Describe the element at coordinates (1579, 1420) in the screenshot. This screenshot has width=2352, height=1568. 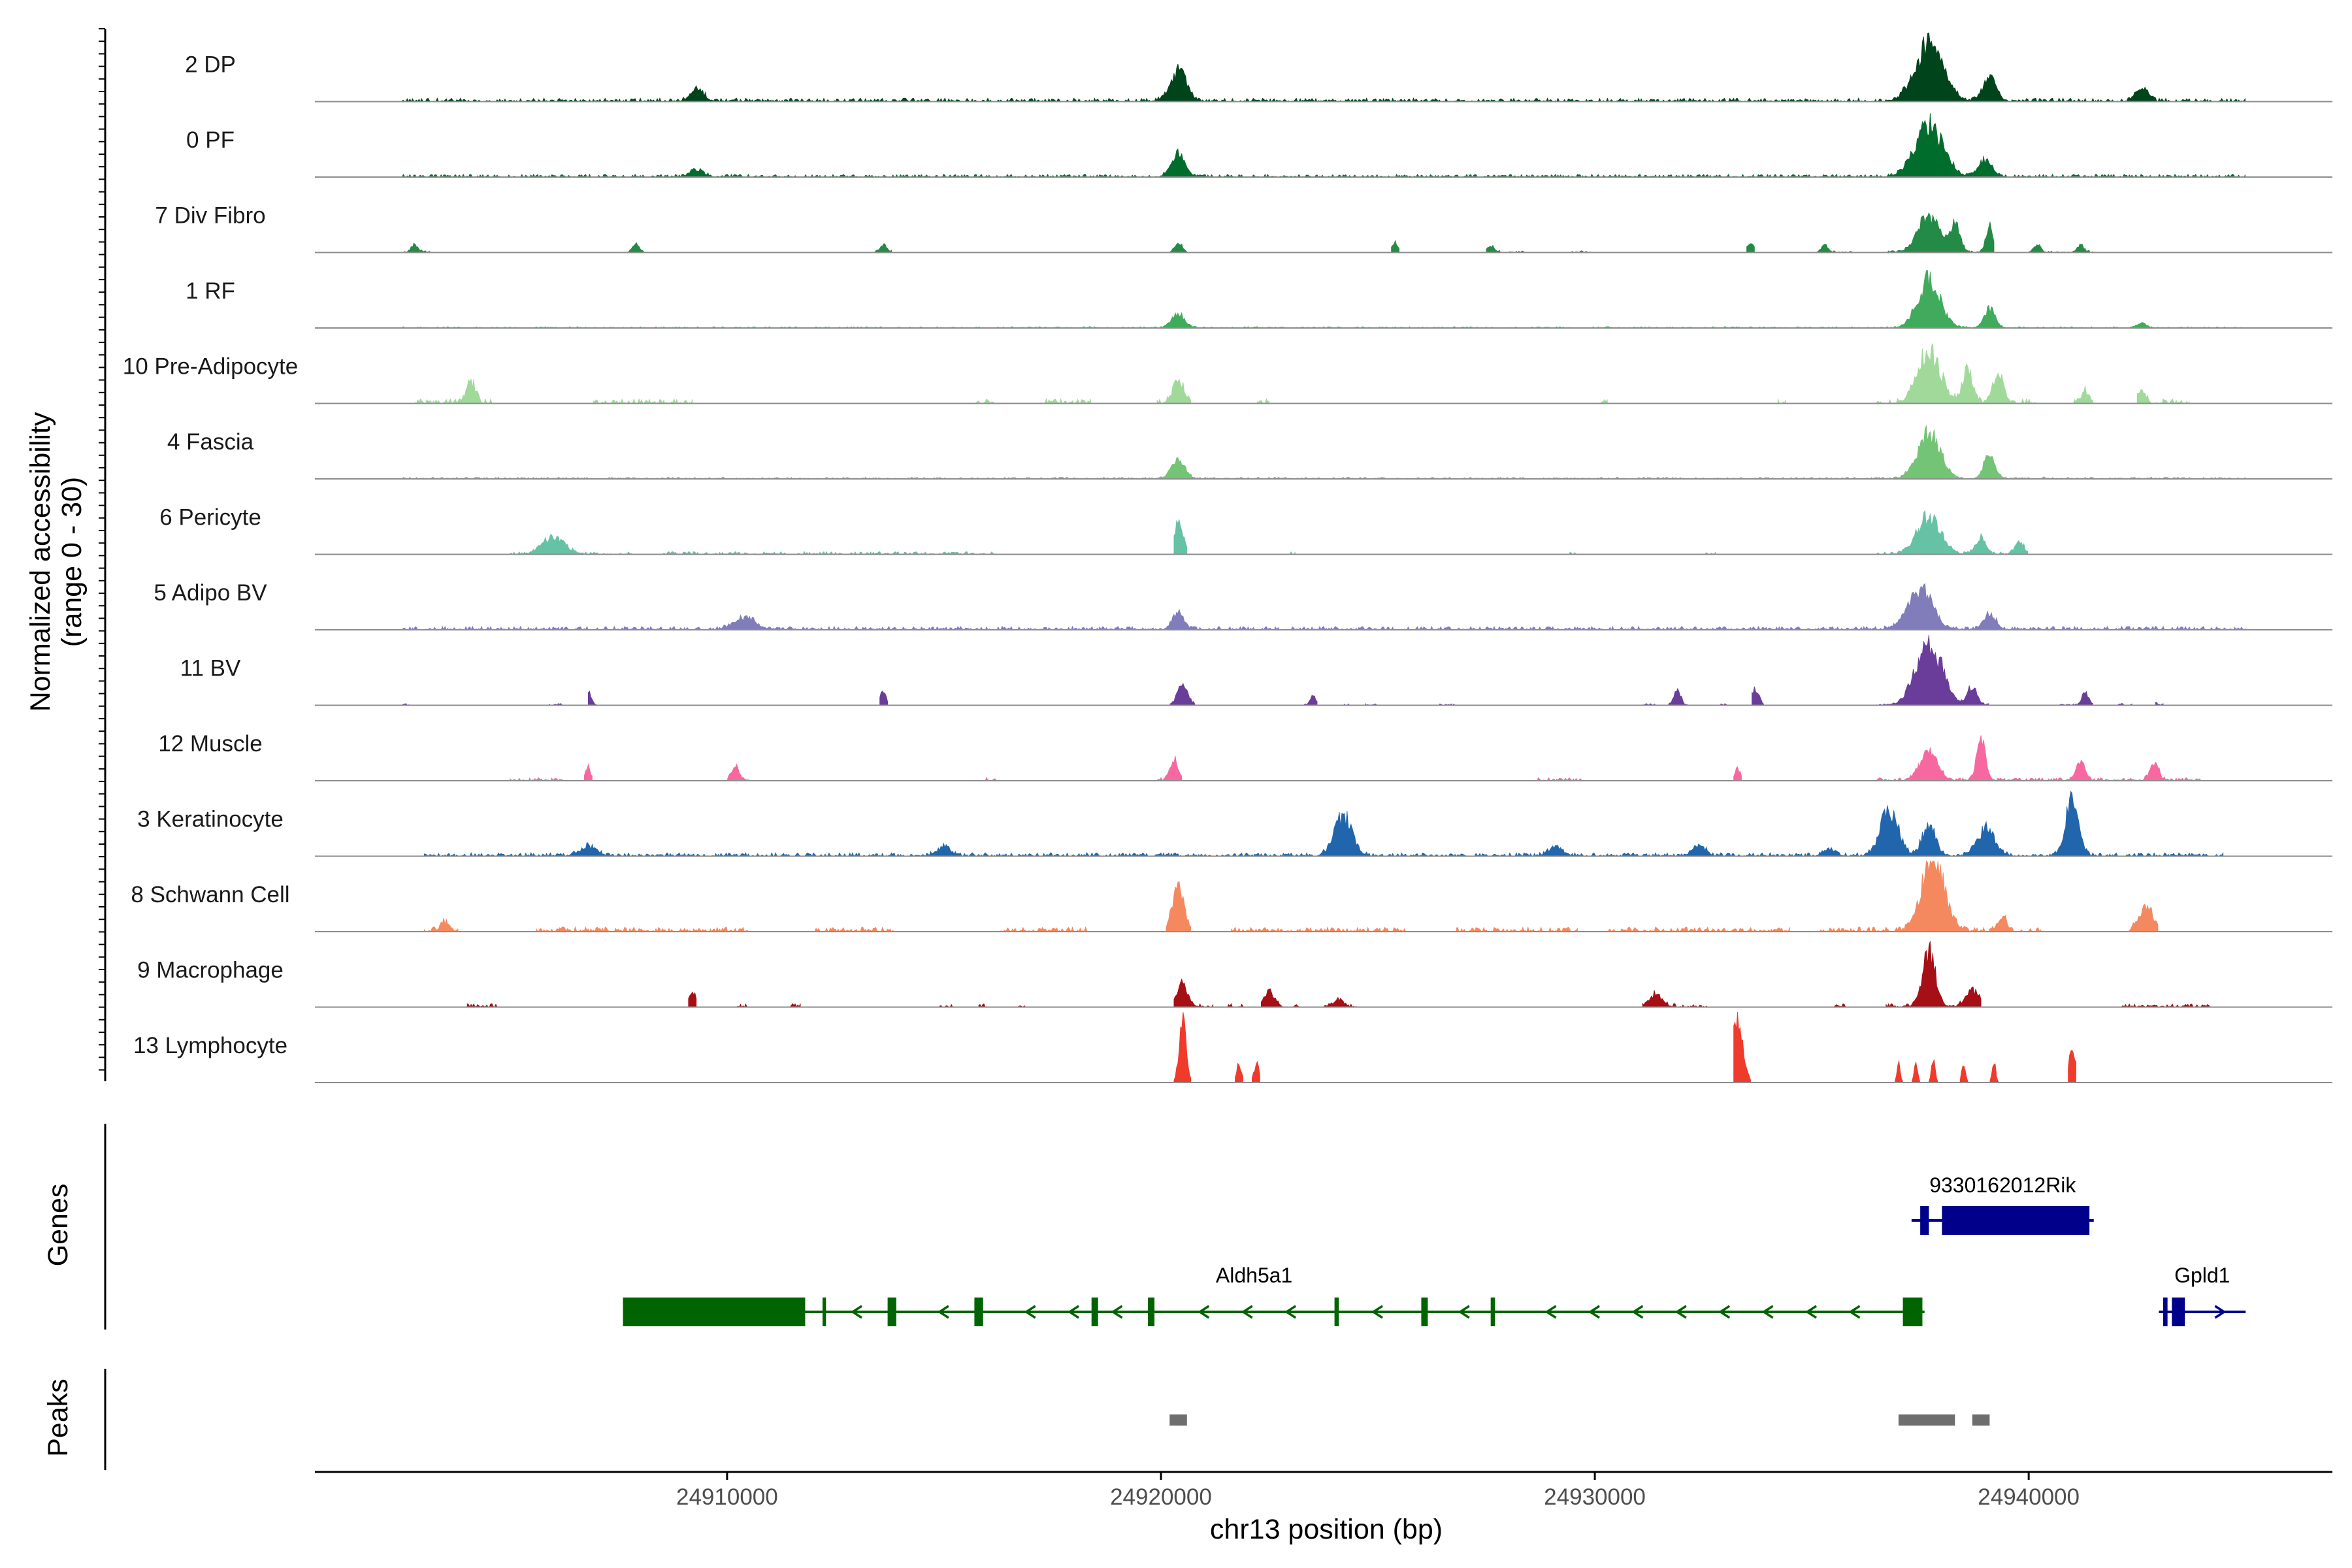
I see `peaks-track` at that location.